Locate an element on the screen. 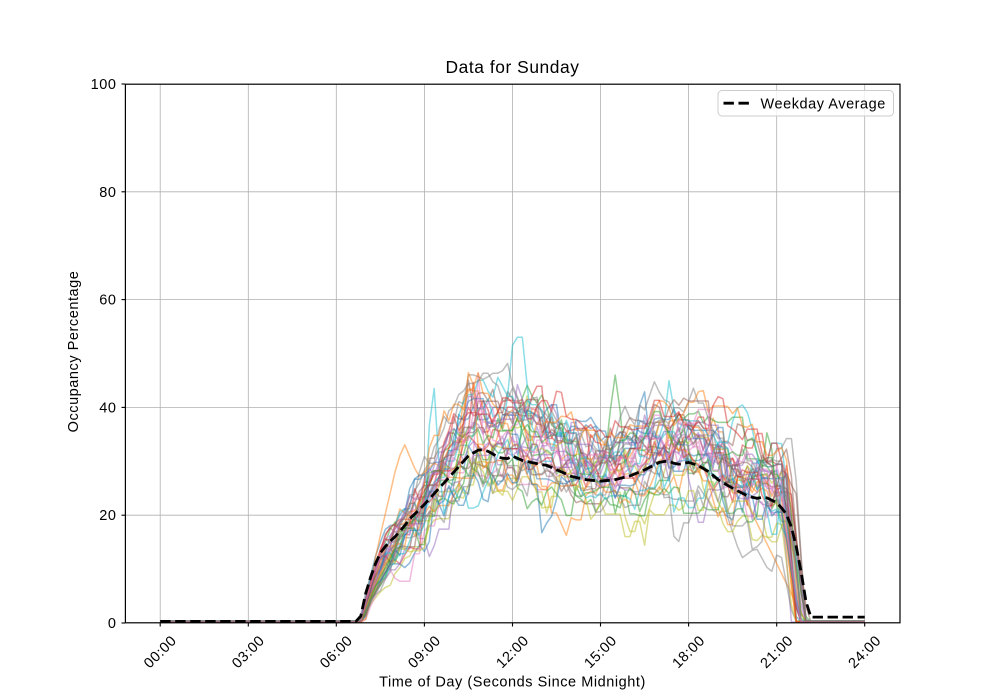  svg-text: 20 is located at coordinates (107, 516).